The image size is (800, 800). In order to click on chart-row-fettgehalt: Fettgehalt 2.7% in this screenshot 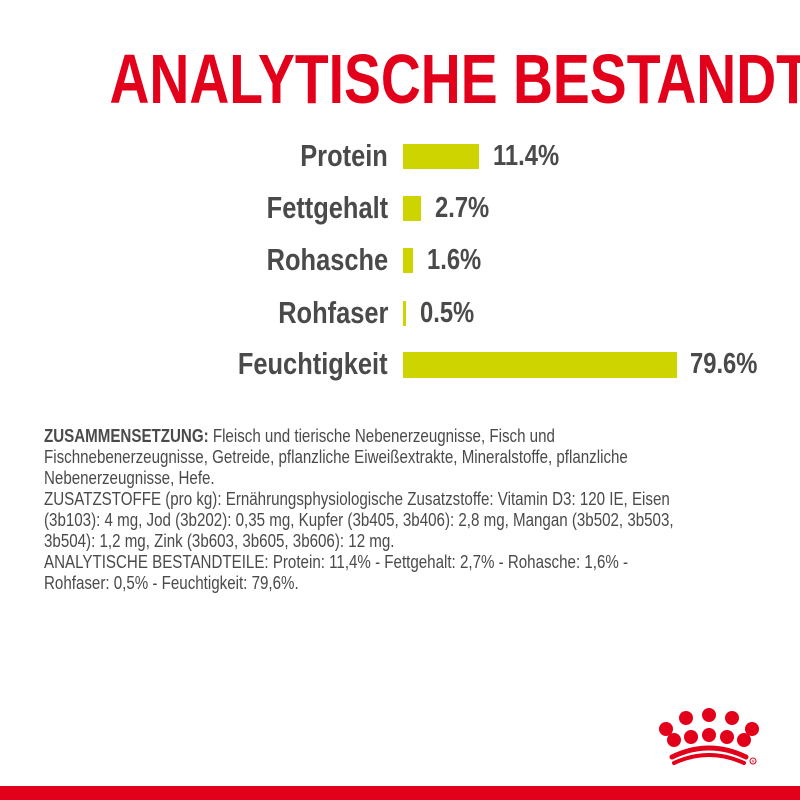, I will do `click(400, 208)`.